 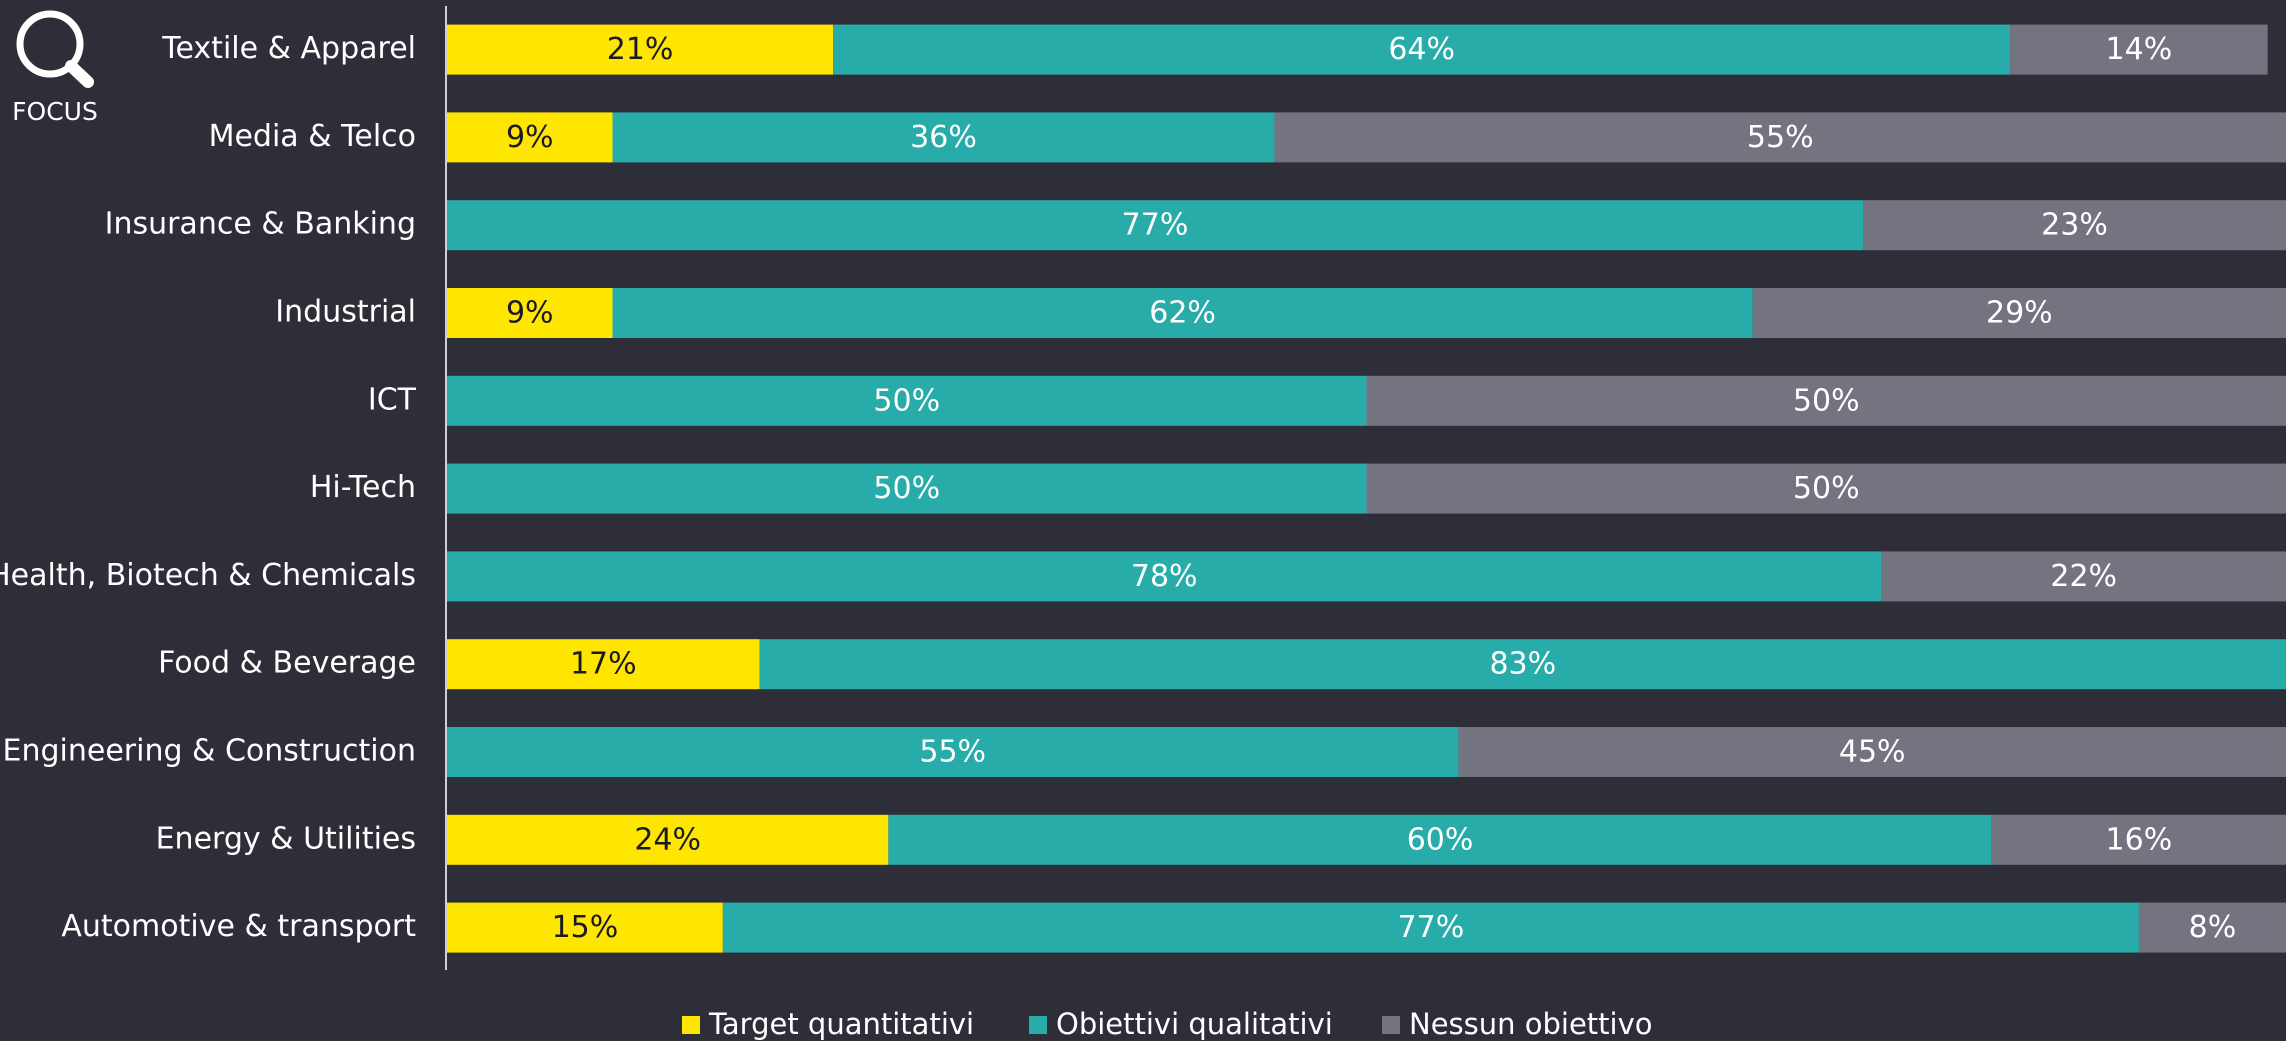 I want to click on data-label: 8%, so click(x=2213, y=927).